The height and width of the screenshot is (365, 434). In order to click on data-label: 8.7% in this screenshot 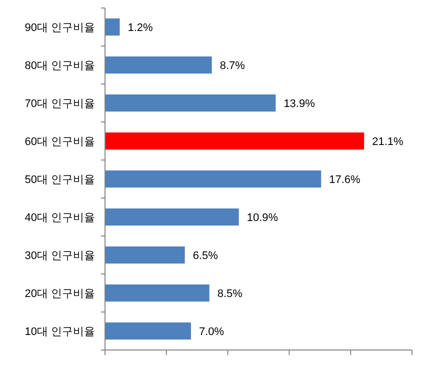, I will do `click(233, 66)`.